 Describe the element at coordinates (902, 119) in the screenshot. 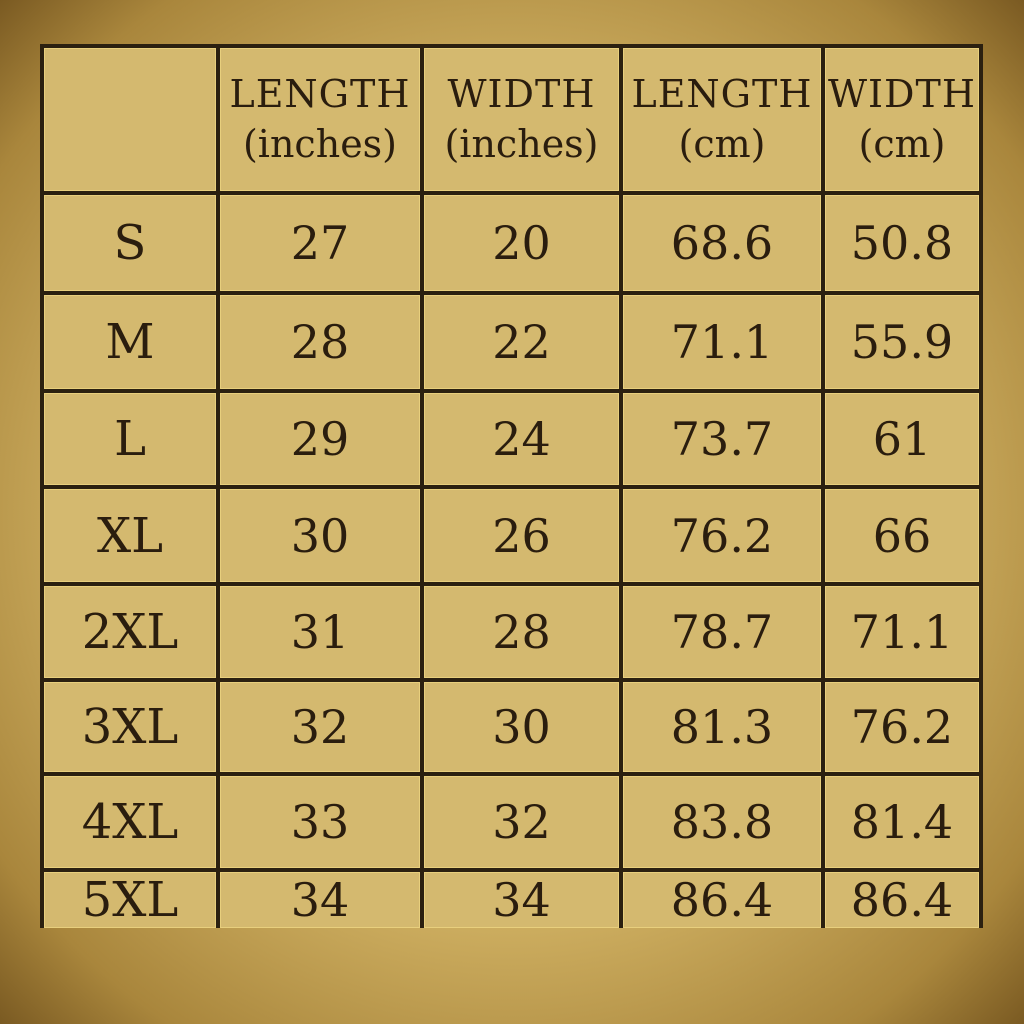

I see `column-header: WIDTH (cm)` at that location.